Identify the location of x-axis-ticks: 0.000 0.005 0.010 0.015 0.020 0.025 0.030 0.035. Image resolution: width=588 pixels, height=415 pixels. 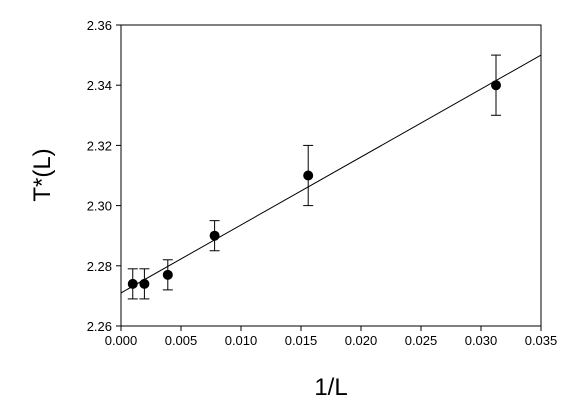
(331, 337).